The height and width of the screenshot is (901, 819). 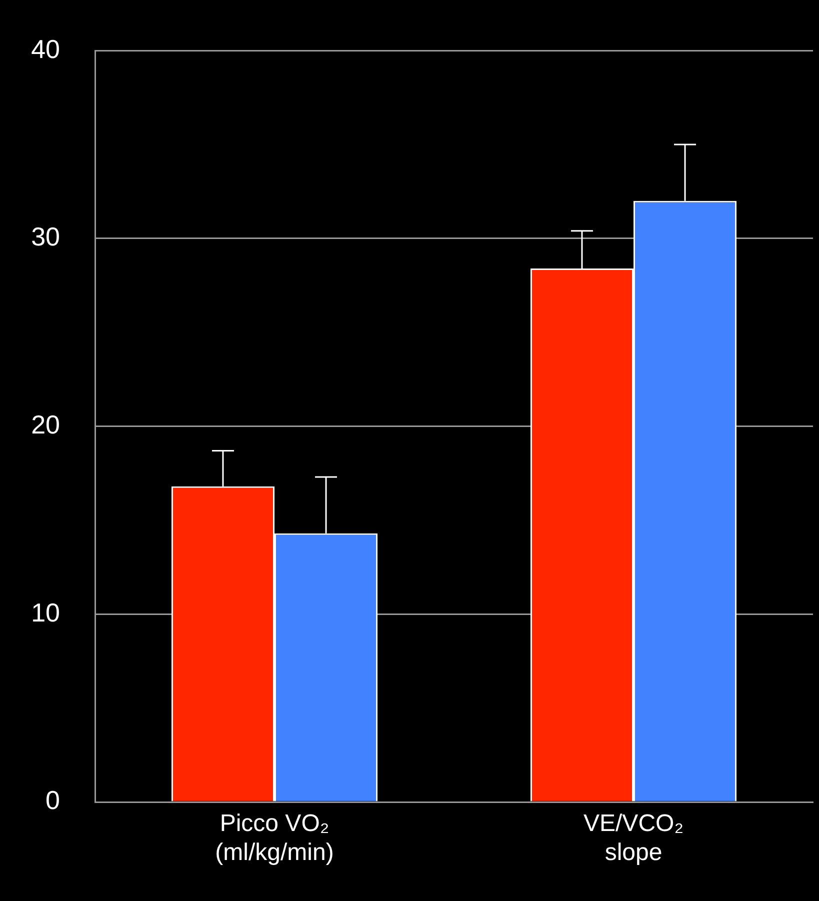 What do you see at coordinates (45, 237) in the screenshot?
I see `y-tick-label: 30` at bounding box center [45, 237].